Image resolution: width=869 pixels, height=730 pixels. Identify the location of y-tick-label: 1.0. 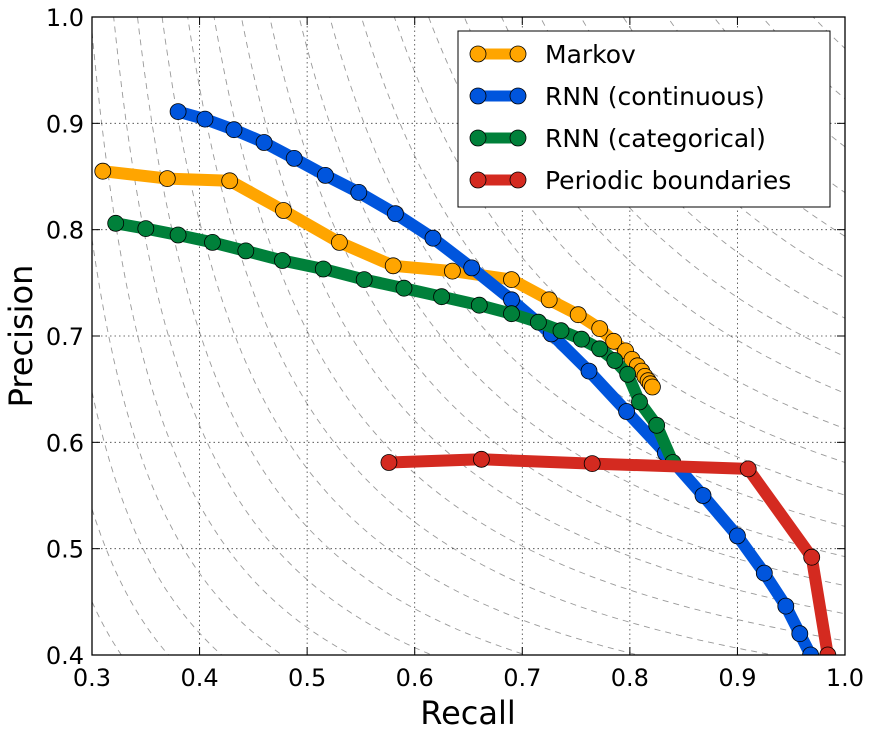
(65, 18).